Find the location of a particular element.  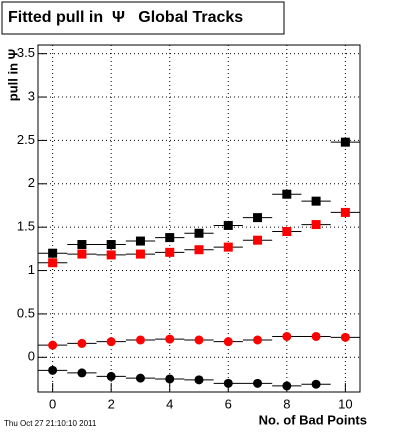

y-tick-label: 1 is located at coordinates (31, 269).